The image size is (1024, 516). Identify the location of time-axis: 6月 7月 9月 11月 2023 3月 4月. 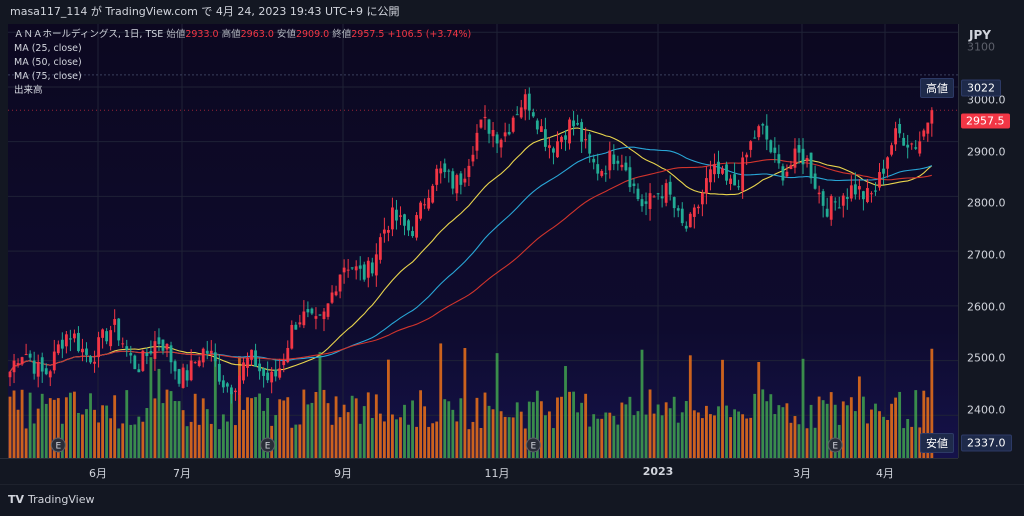
(479, 471).